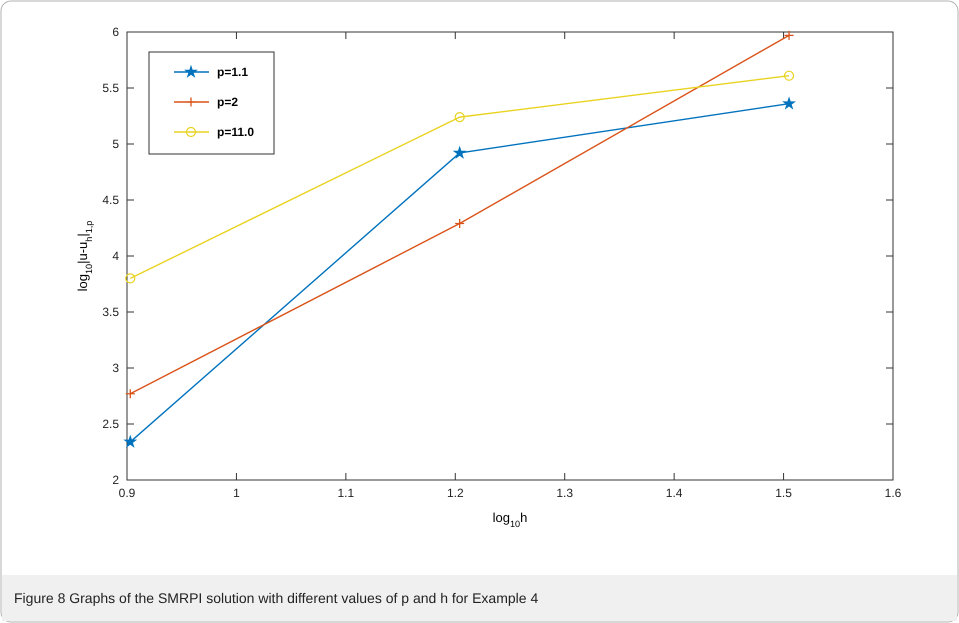 The height and width of the screenshot is (623, 959). What do you see at coordinates (236, 493) in the screenshot?
I see `x-tick-label: 1` at bounding box center [236, 493].